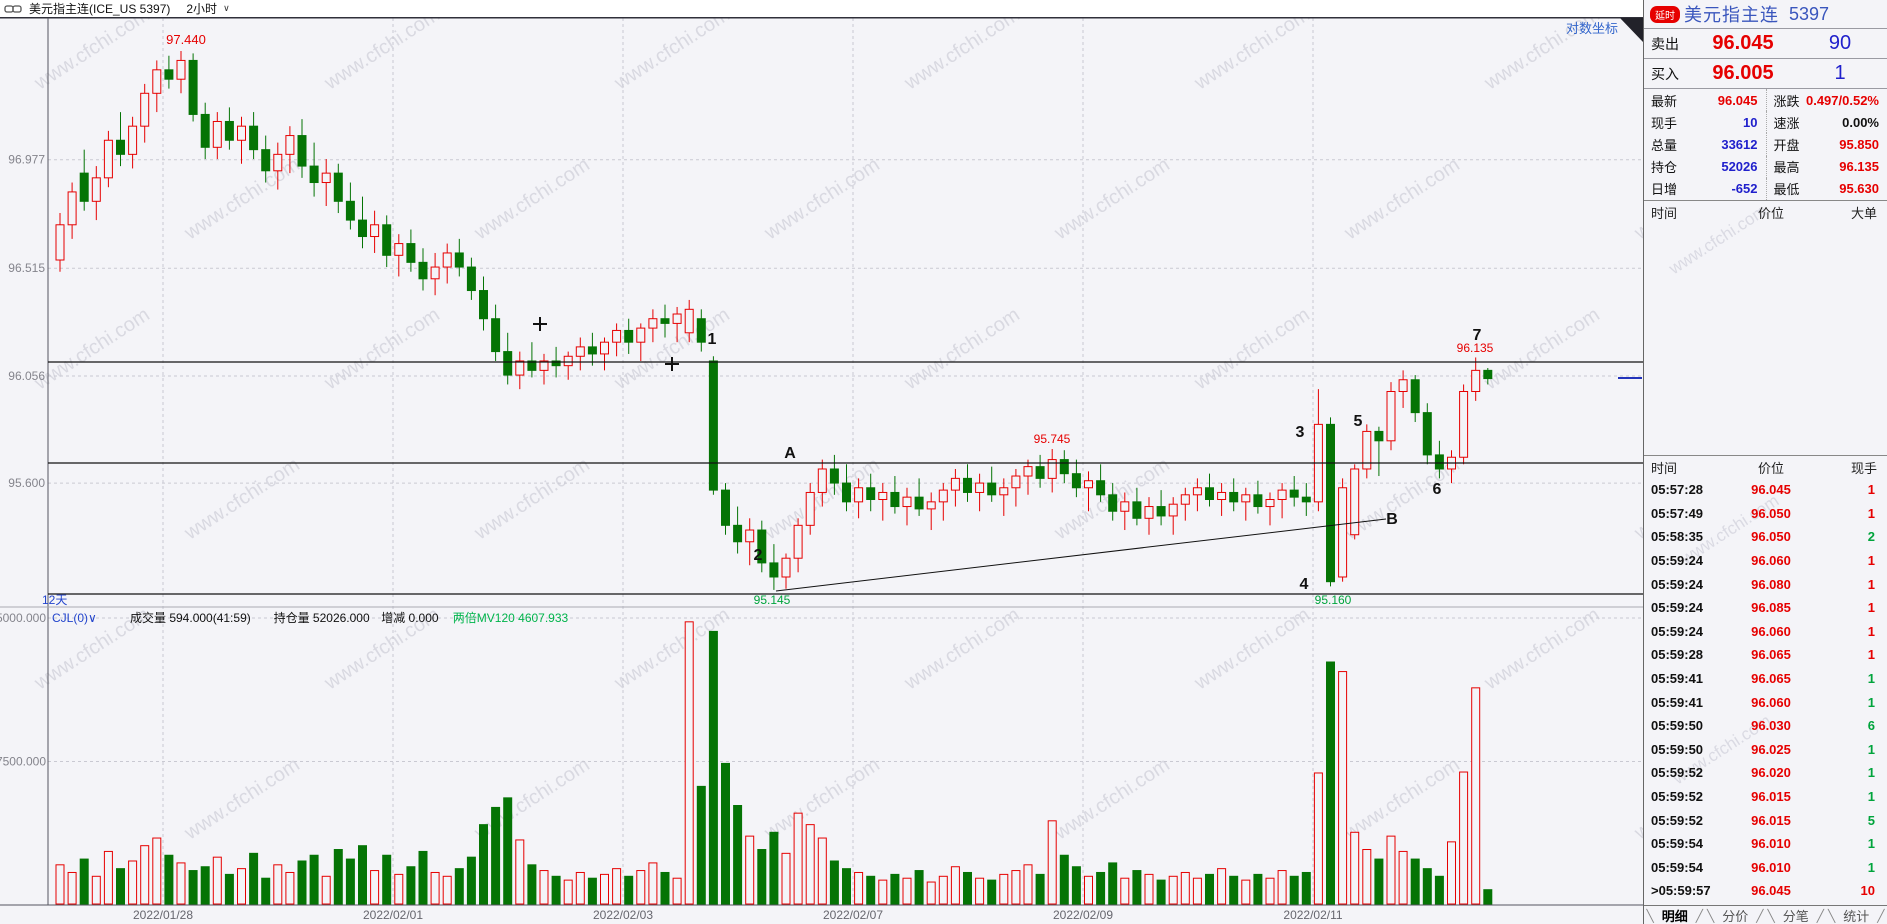 This screenshot has height=924, width=1887. I want to click on low-price-label: 95.145, so click(772, 600).